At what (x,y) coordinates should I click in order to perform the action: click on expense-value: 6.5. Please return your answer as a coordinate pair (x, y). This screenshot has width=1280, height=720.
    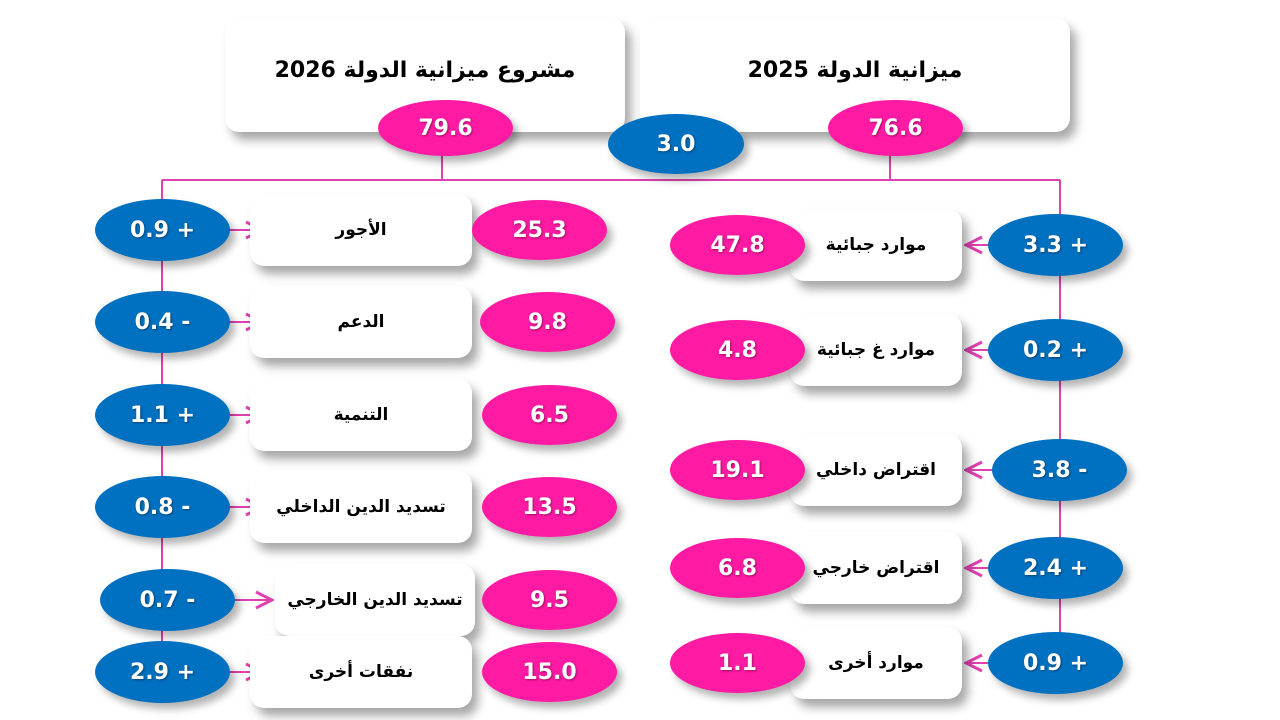
    Looking at the image, I should click on (549, 415).